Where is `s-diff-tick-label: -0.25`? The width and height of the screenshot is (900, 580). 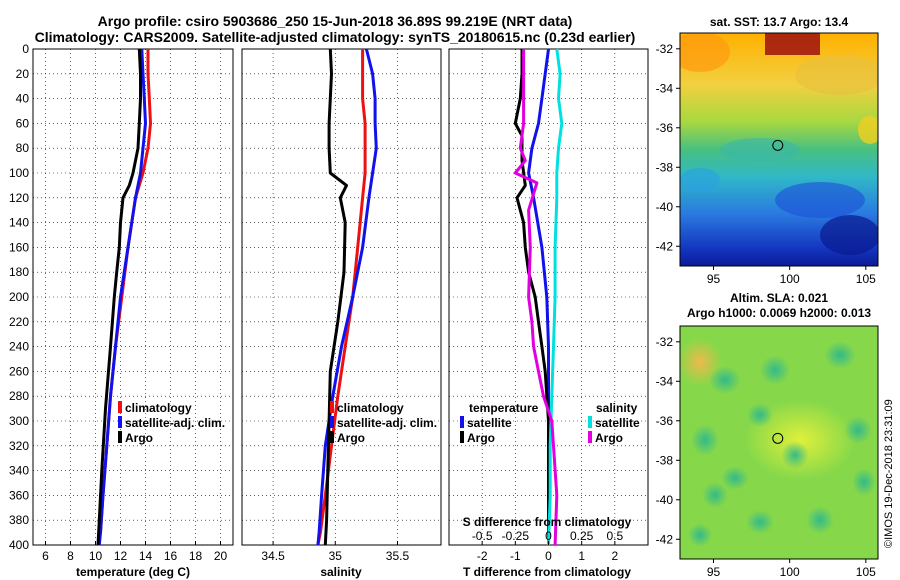 s-diff-tick-label: -0.25 is located at coordinates (516, 536).